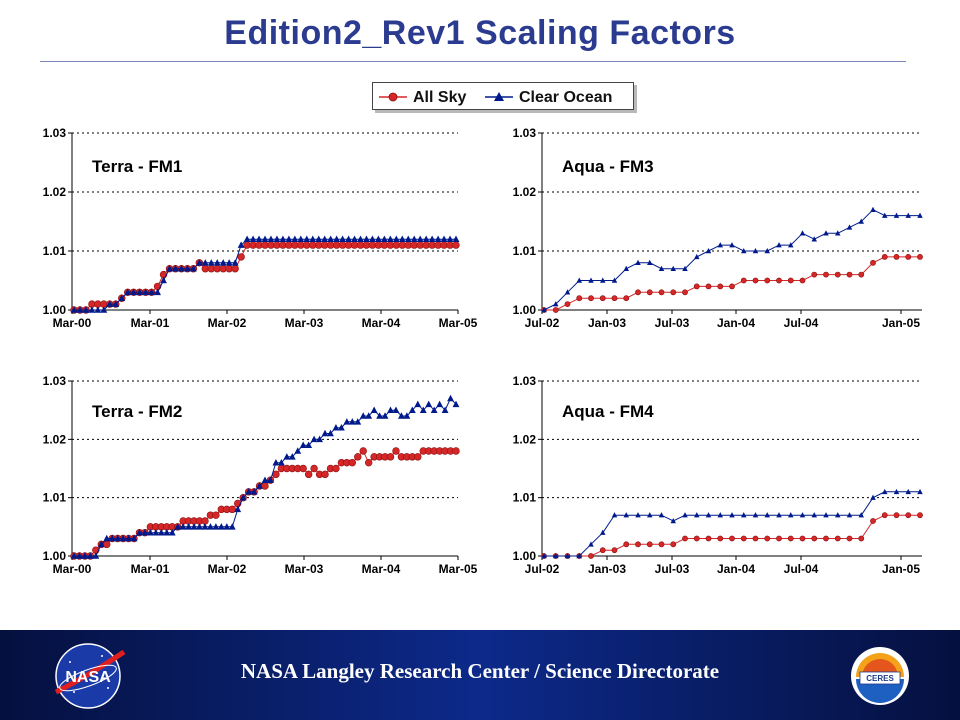 The width and height of the screenshot is (960, 720). What do you see at coordinates (439, 97) in the screenshot?
I see `legend-label-all-sky: All Sky` at bounding box center [439, 97].